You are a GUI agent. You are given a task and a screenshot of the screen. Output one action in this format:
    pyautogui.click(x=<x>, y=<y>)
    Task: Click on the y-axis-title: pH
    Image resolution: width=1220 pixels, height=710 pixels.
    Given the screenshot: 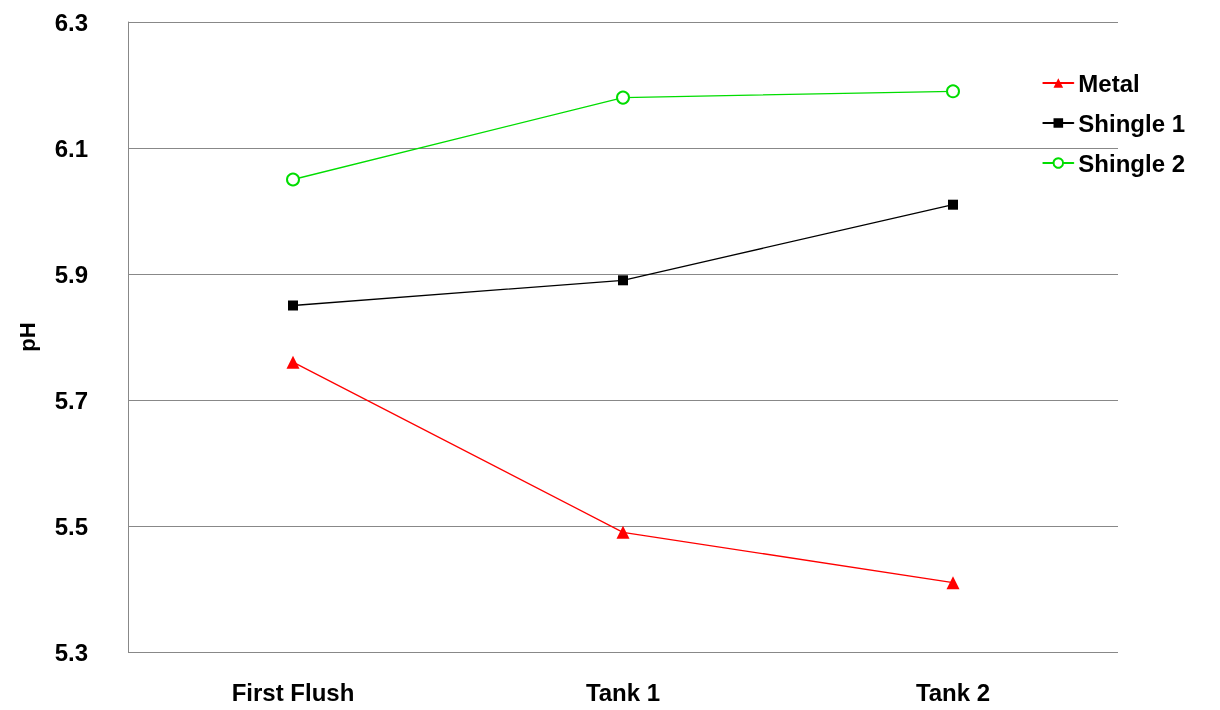 What is the action you would take?
    pyautogui.click(x=27, y=337)
    